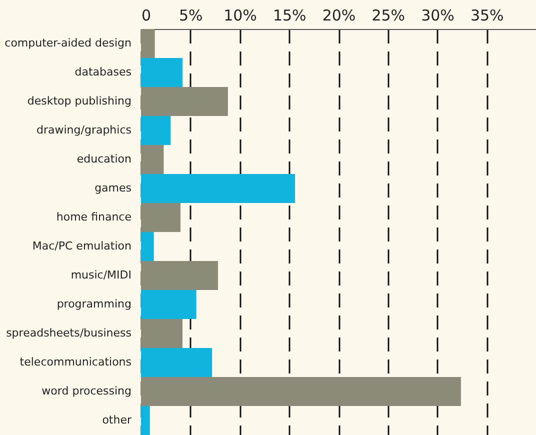  I want to click on y-tick-label: databases, so click(103, 72).